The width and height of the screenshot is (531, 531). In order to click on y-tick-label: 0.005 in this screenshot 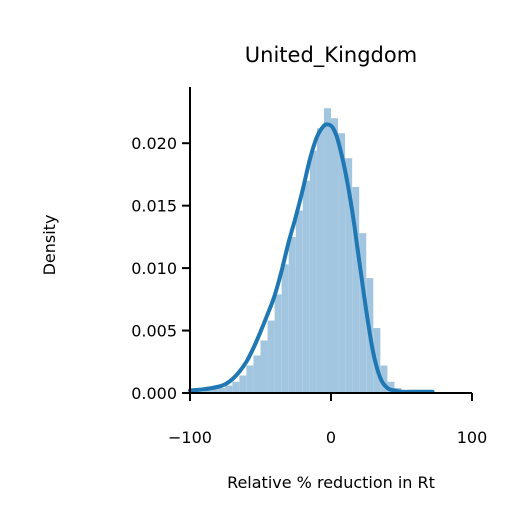, I will do `click(154, 331)`.